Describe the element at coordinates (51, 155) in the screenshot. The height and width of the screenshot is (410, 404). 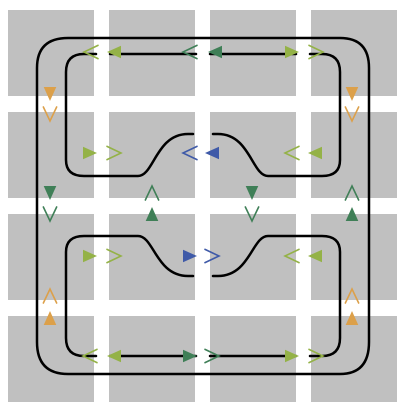
I see `tile-r2c1` at that location.